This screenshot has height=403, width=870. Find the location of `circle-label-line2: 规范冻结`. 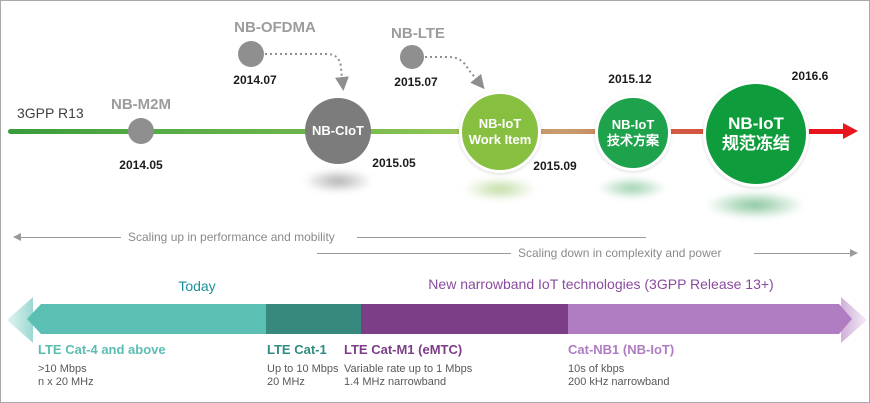

circle-label-line2: 规范冻结 is located at coordinates (756, 143).